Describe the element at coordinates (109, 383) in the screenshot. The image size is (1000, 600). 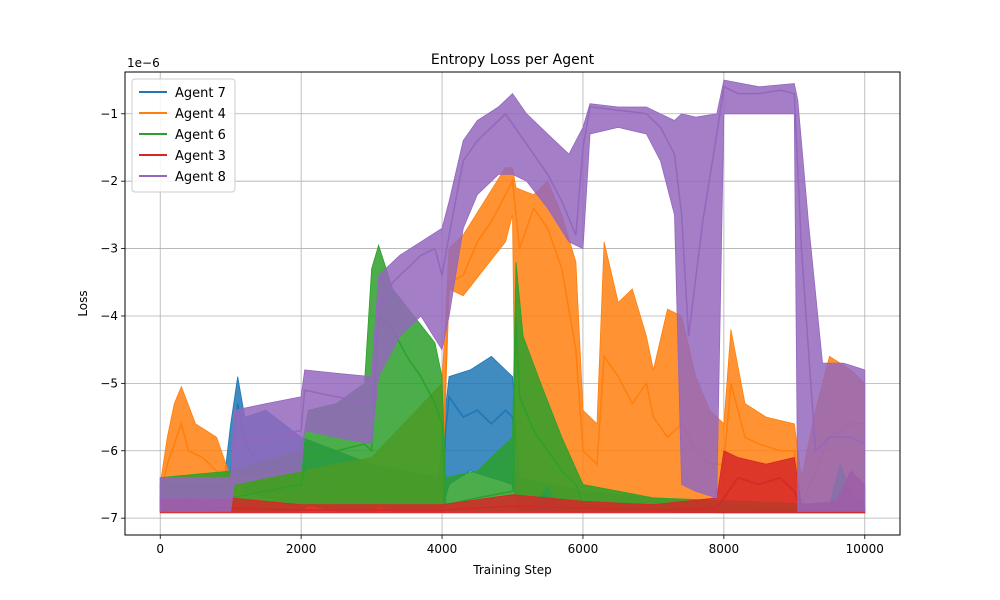
I see `y-tick-label: −5` at that location.